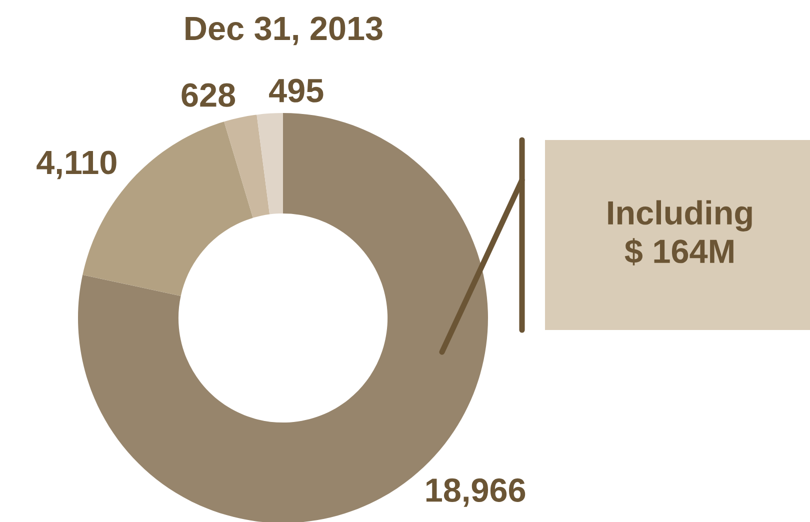 The height and width of the screenshot is (522, 810). What do you see at coordinates (209, 95) in the screenshot?
I see `data-label: 628` at bounding box center [209, 95].